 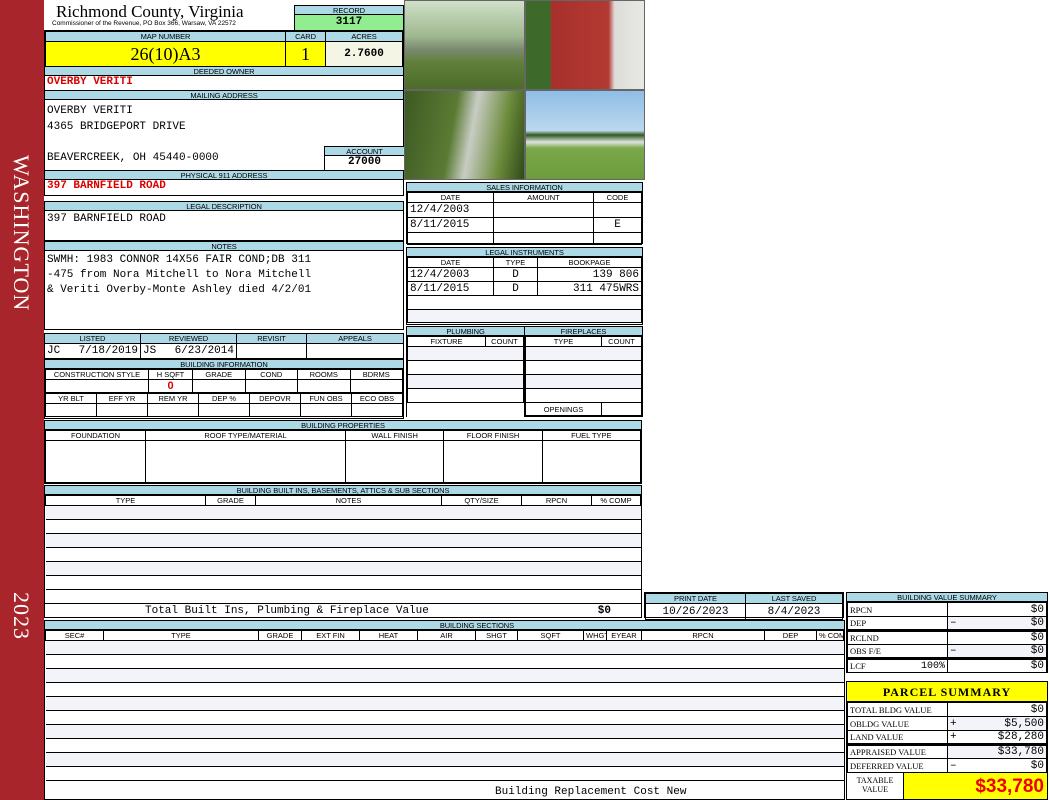 What do you see at coordinates (275, 398) in the screenshot?
I see `col-header: DEPOVR` at bounding box center [275, 398].